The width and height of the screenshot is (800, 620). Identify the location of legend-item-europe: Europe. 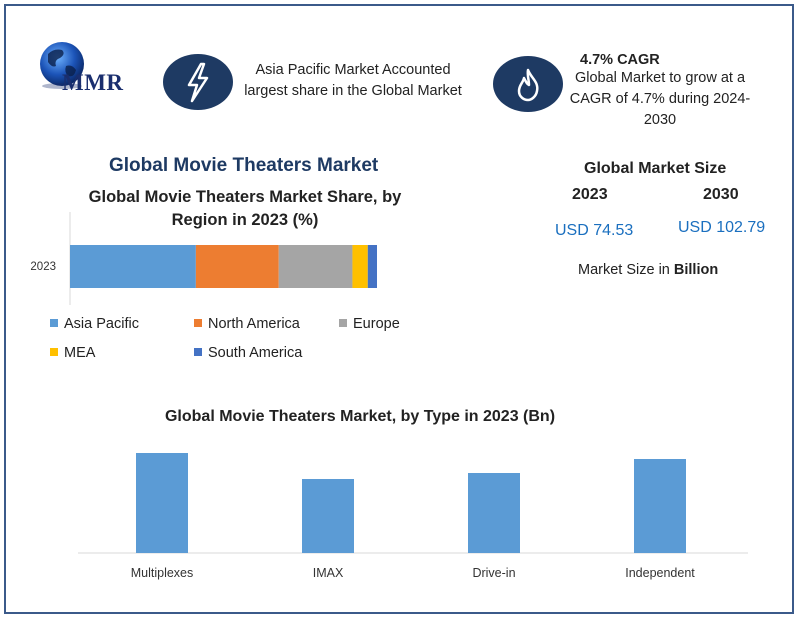
(369, 324).